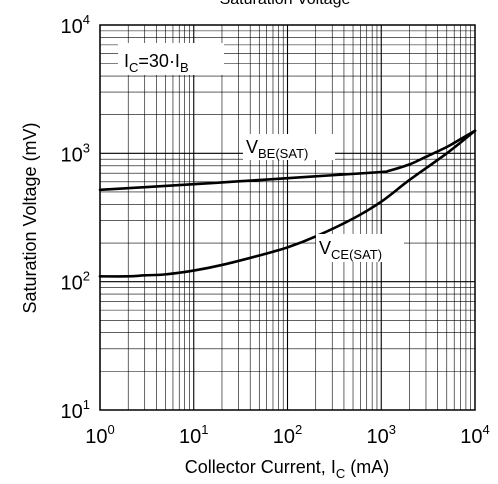 This screenshot has height=484, width=498. I want to click on x-tick-label: 10², so click(287, 435).